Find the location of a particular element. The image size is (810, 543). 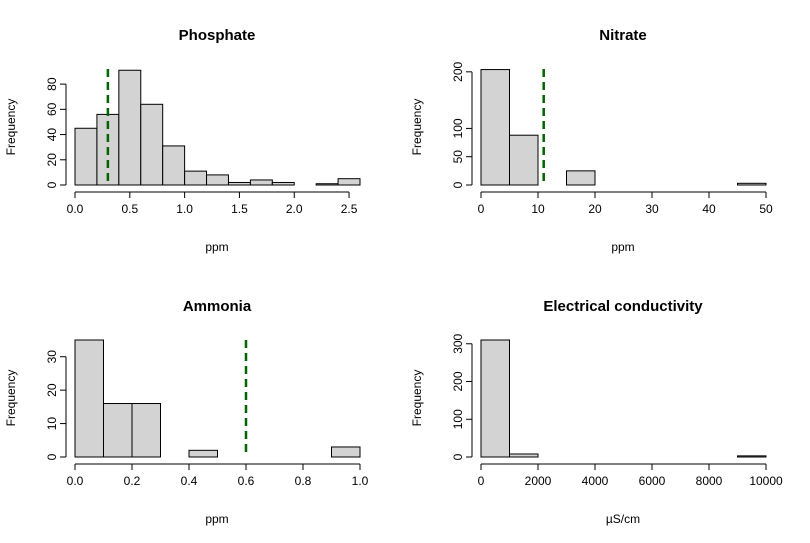

x-tick-label: 10000 is located at coordinates (766, 481).